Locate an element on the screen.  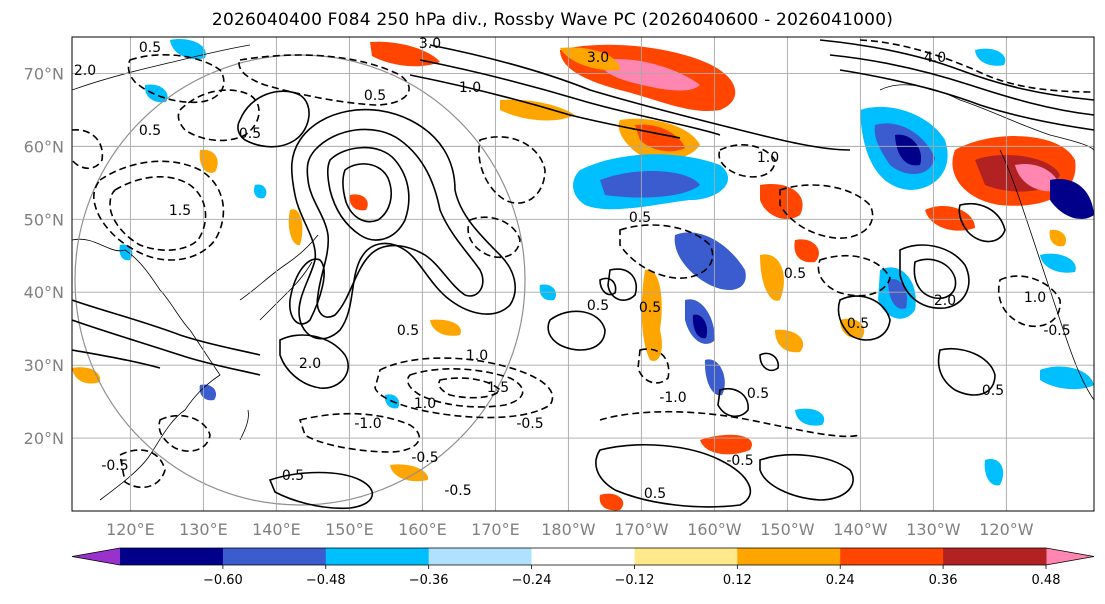
colorbar-tick-label: −0.36 is located at coordinates (429, 580).